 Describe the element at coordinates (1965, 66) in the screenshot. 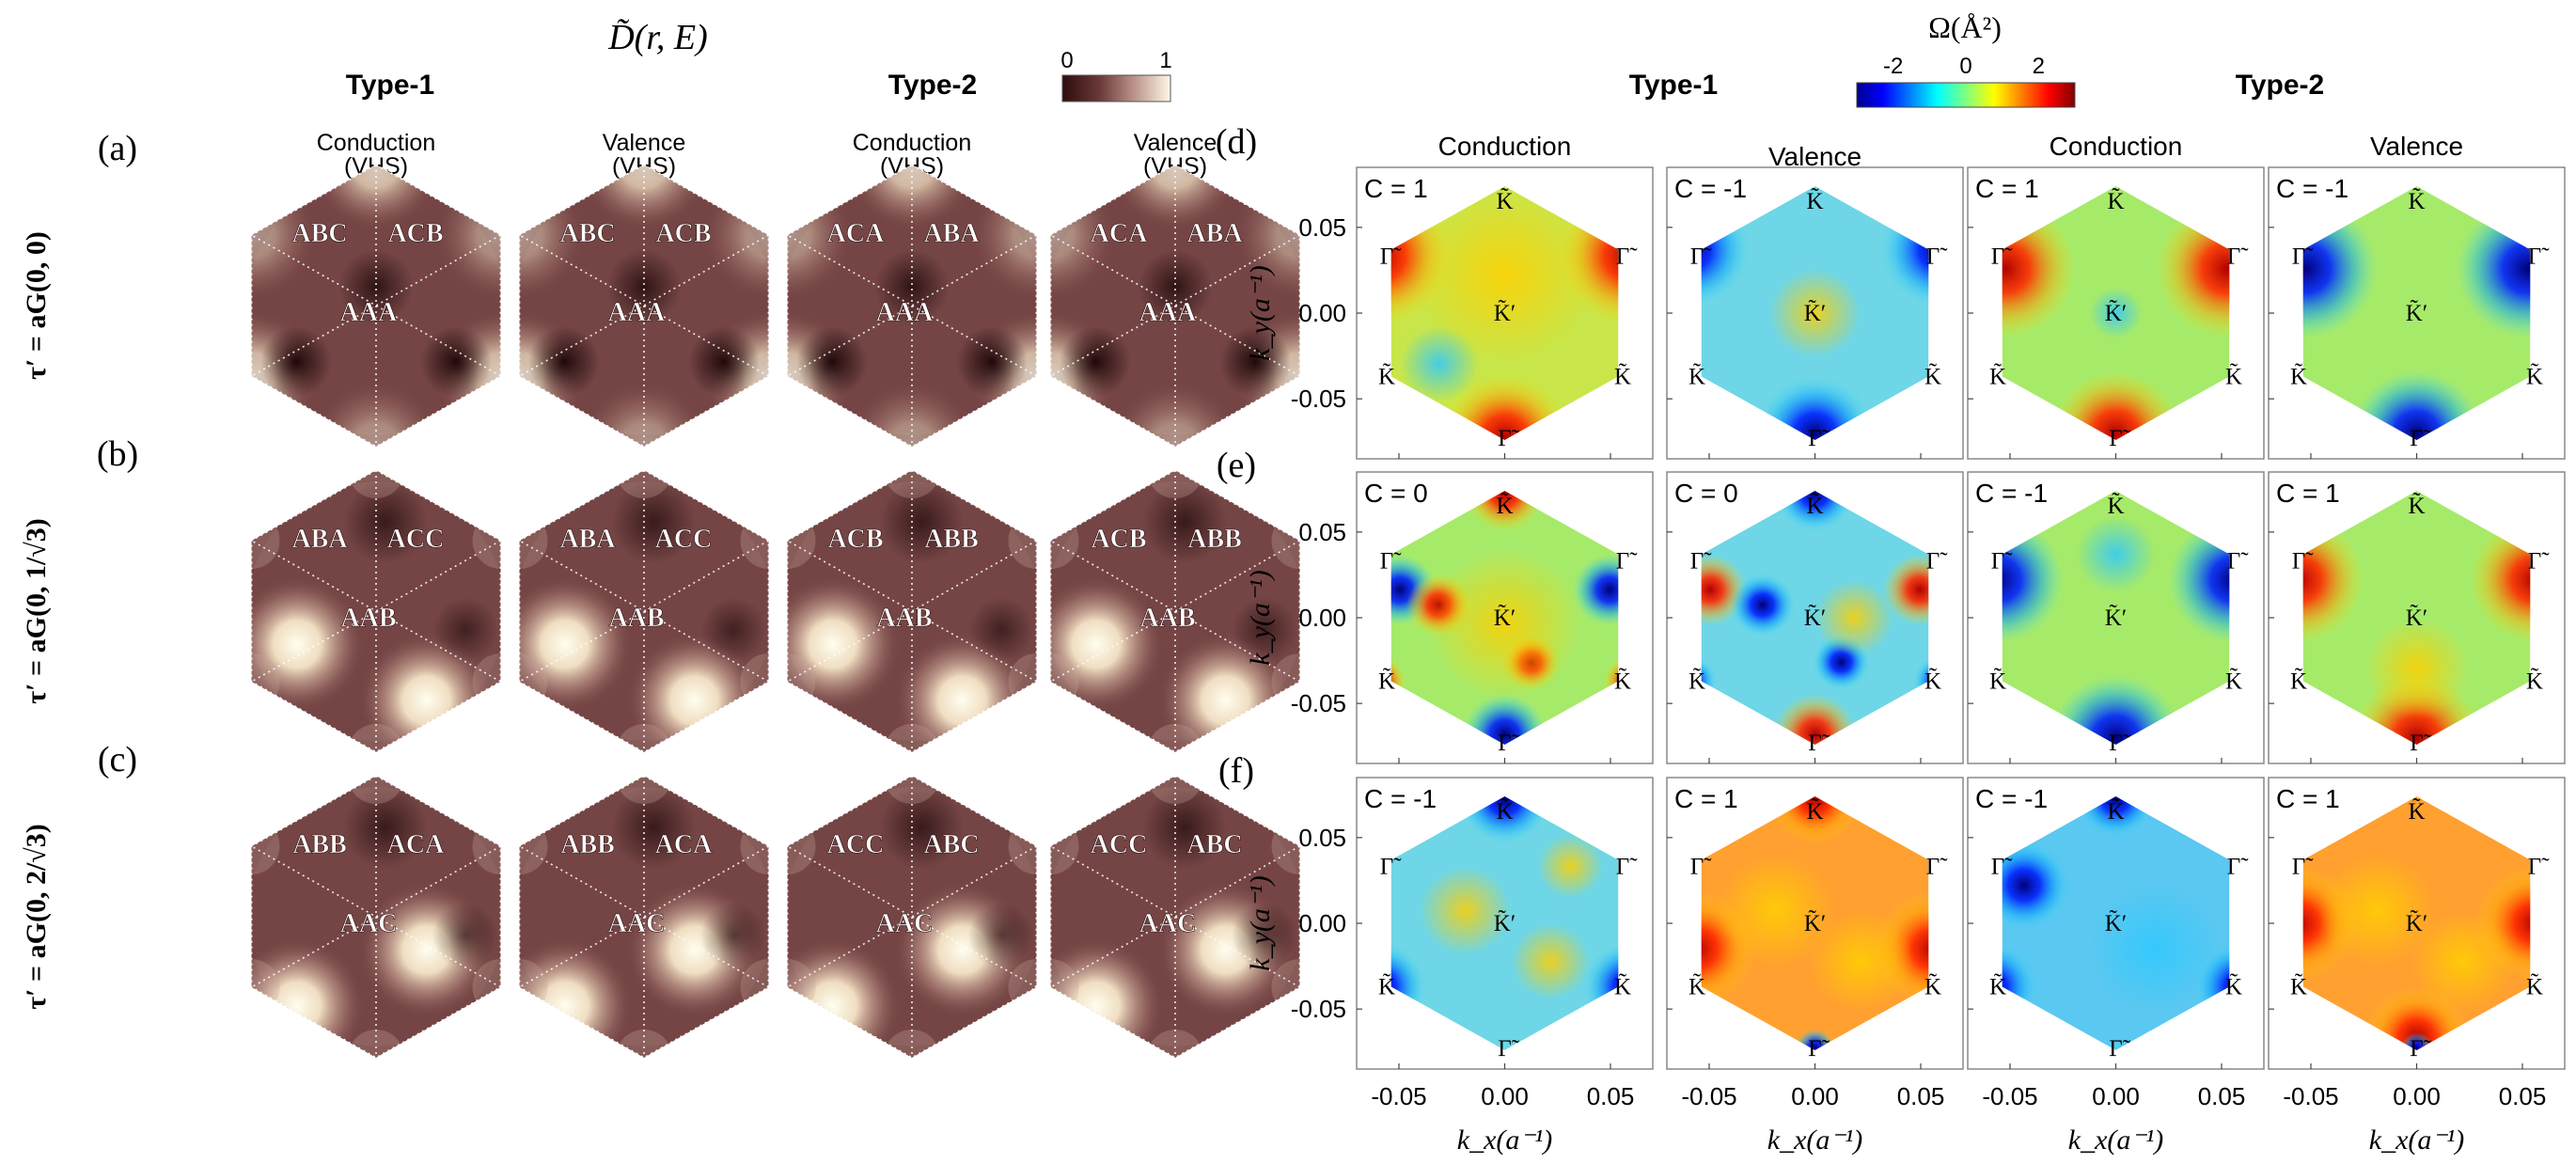

I see `omega-colorbar-tick: 0` at that location.